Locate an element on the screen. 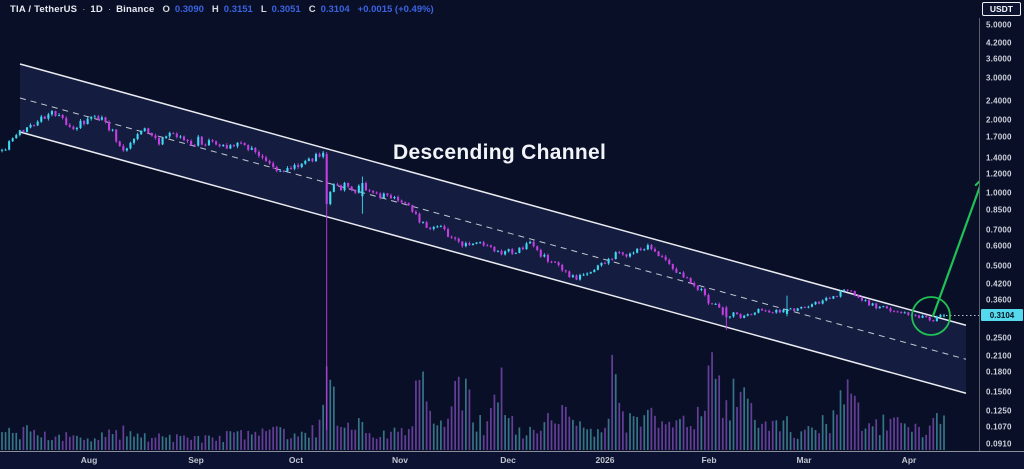 The width and height of the screenshot is (1024, 469). time-tick-label: Aug is located at coordinates (89, 460).